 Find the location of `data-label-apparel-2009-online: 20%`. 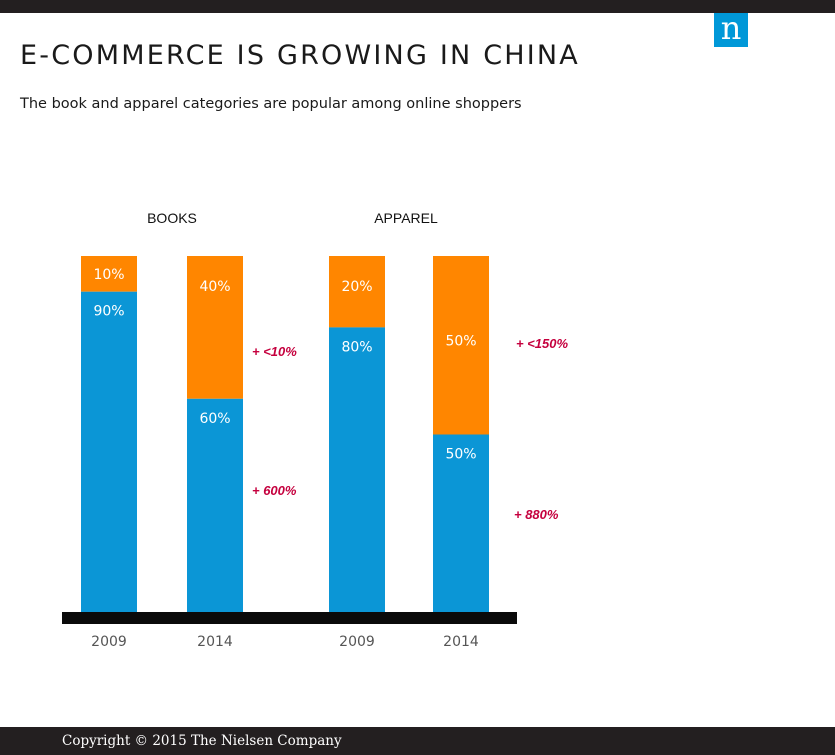

data-label-apparel-2009-online: 20% is located at coordinates (356, 287).